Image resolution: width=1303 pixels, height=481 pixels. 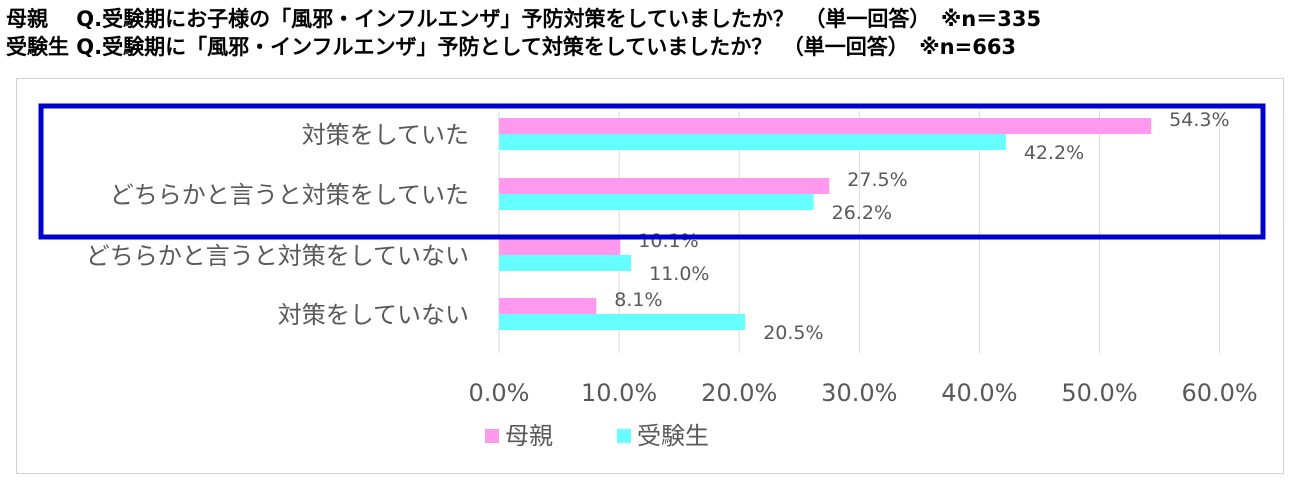 I want to click on x-tick-label: 60.0%, so click(x=1219, y=393).